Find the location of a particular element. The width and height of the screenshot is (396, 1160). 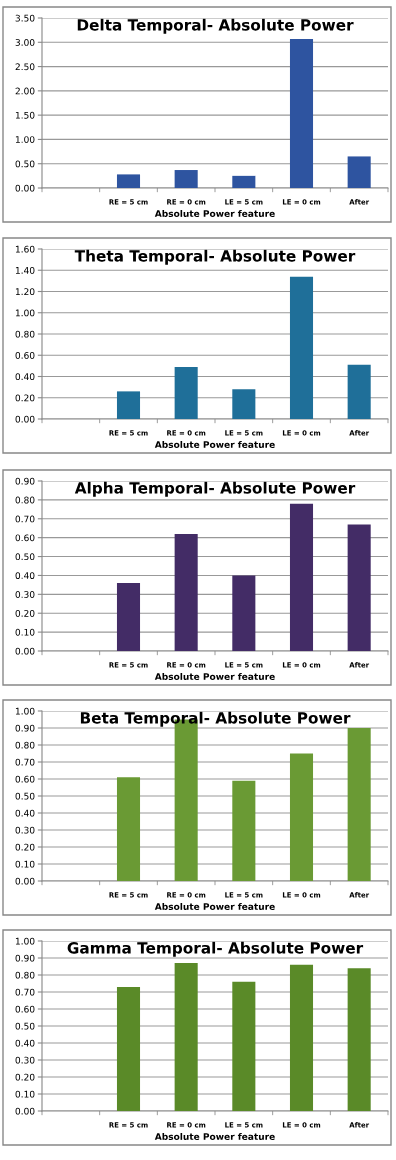

chart-title: Alpha Temporal- Absolute Power is located at coordinates (215, 489).